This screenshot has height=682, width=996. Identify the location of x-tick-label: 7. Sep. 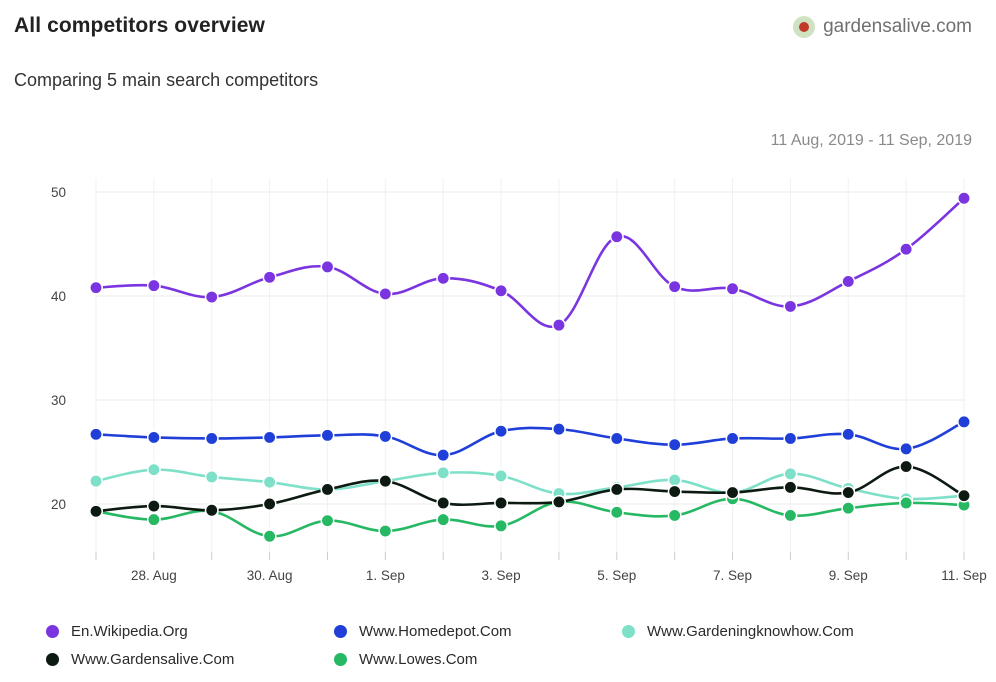
(732, 575).